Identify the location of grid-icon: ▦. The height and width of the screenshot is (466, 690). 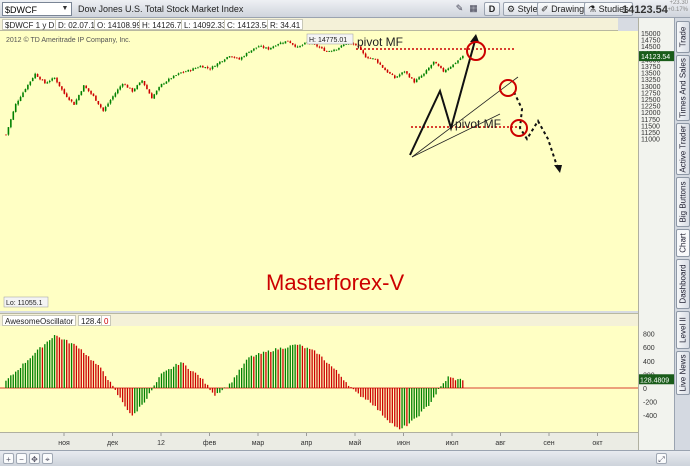
(473, 8).